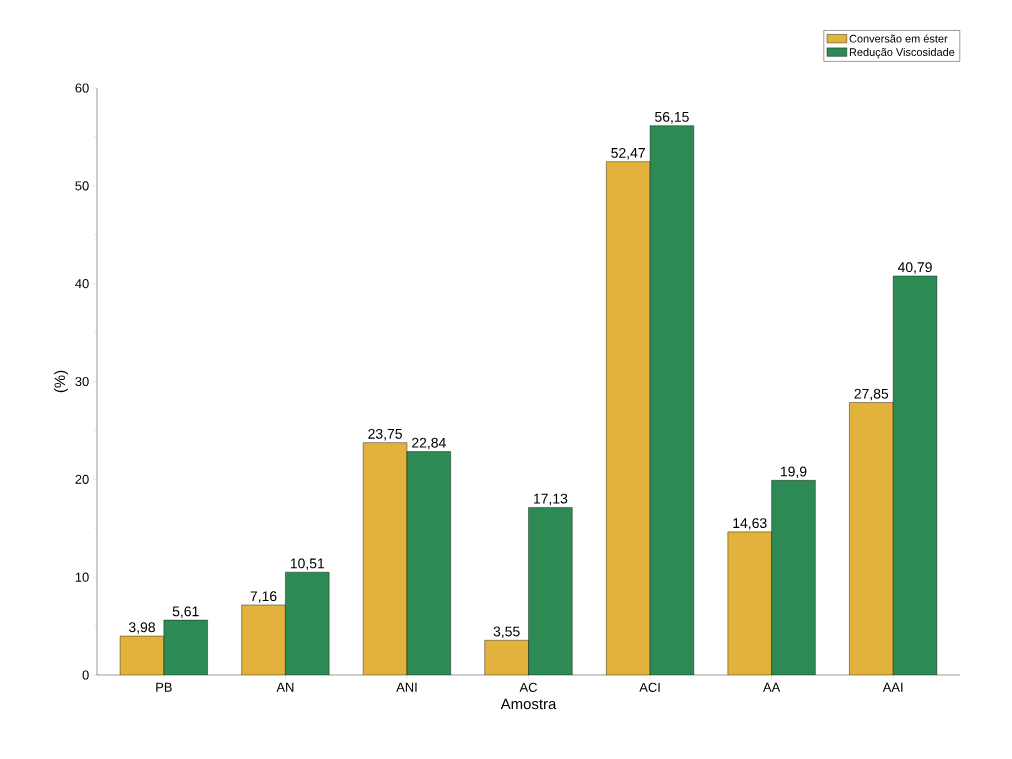  I want to click on data-label: 17,13, so click(550, 499).